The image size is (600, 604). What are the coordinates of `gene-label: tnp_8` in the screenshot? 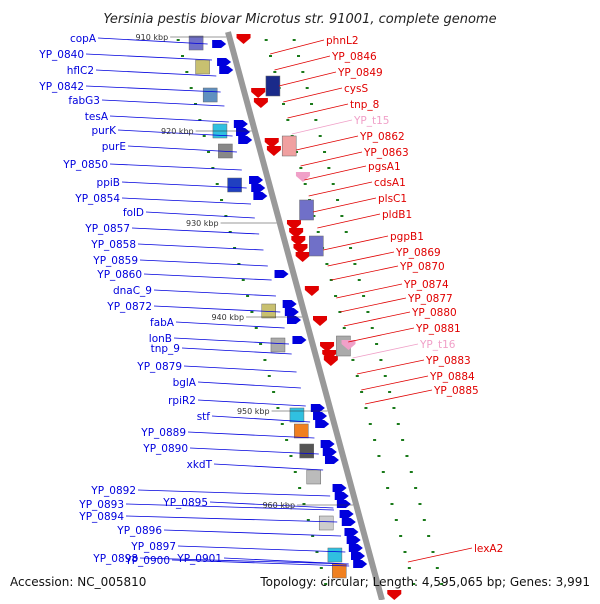 It's located at (364, 105).